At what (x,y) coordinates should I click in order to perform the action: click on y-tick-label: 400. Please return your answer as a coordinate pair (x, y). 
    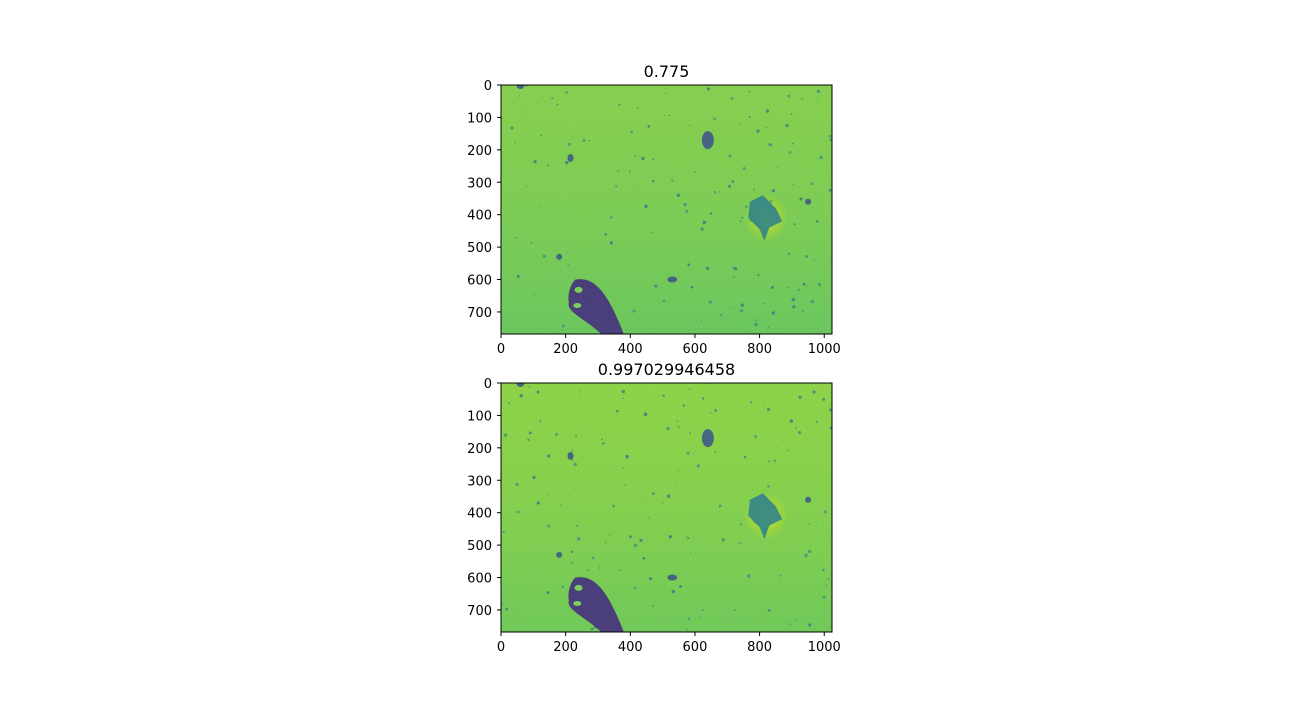
    Looking at the image, I should click on (479, 216).